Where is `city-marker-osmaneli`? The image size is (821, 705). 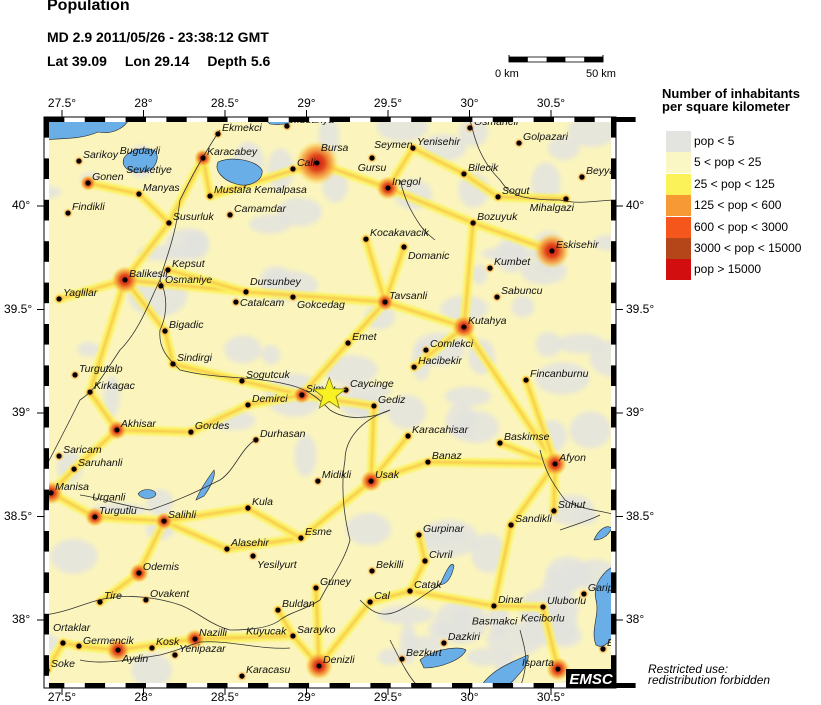
city-marker-osmaneli is located at coordinates (470, 128).